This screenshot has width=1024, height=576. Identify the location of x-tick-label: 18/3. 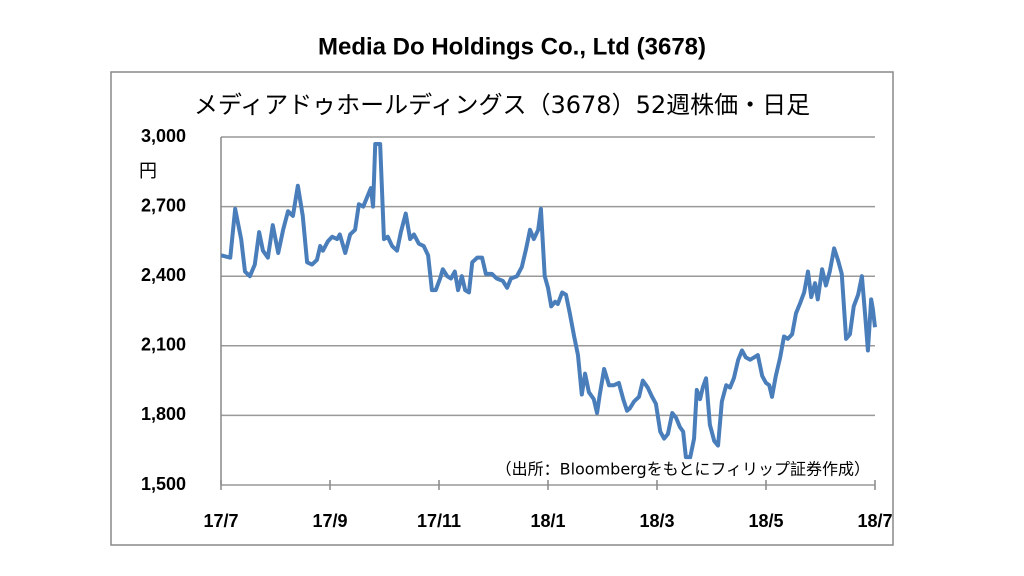
(656, 521).